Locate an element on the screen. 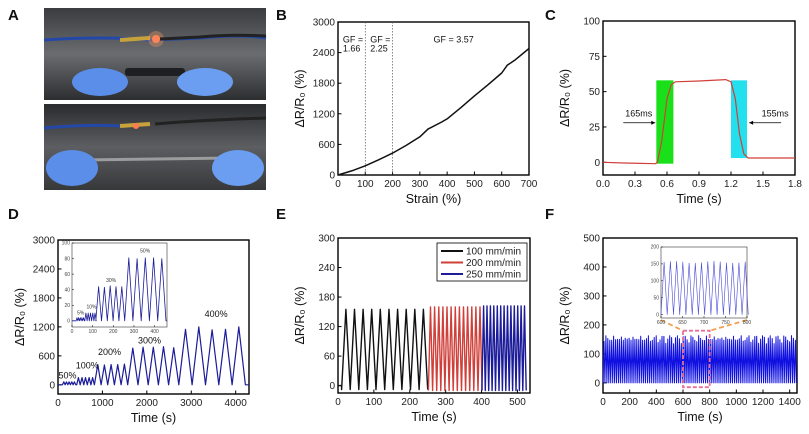  y-tick-label: 600 is located at coordinates (46, 356).